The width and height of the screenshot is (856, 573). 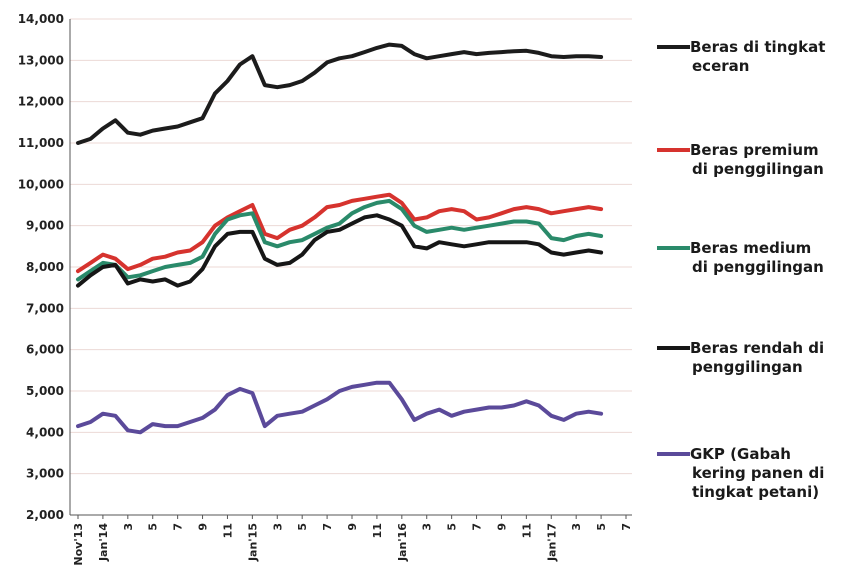 What do you see at coordinates (758, 473) in the screenshot?
I see `legend-label: kering panen di` at bounding box center [758, 473].